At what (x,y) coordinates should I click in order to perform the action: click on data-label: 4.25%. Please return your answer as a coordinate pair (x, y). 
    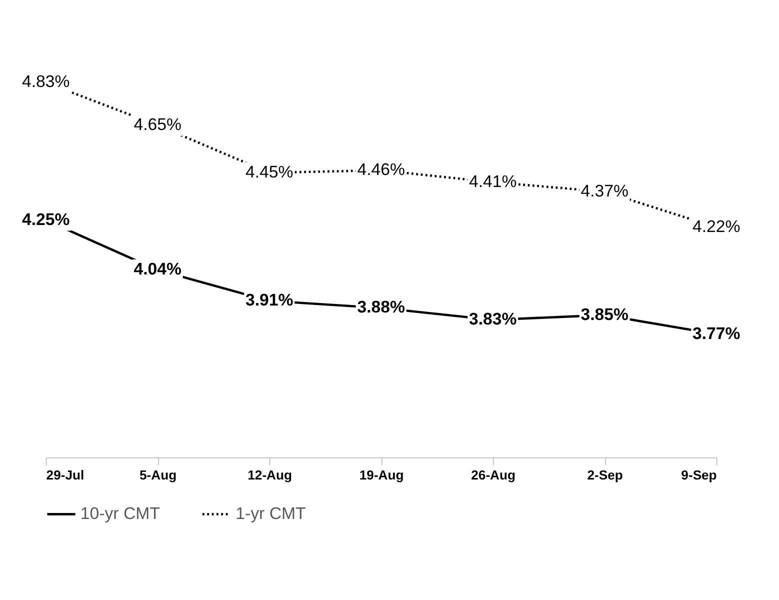
    Looking at the image, I should click on (46, 219).